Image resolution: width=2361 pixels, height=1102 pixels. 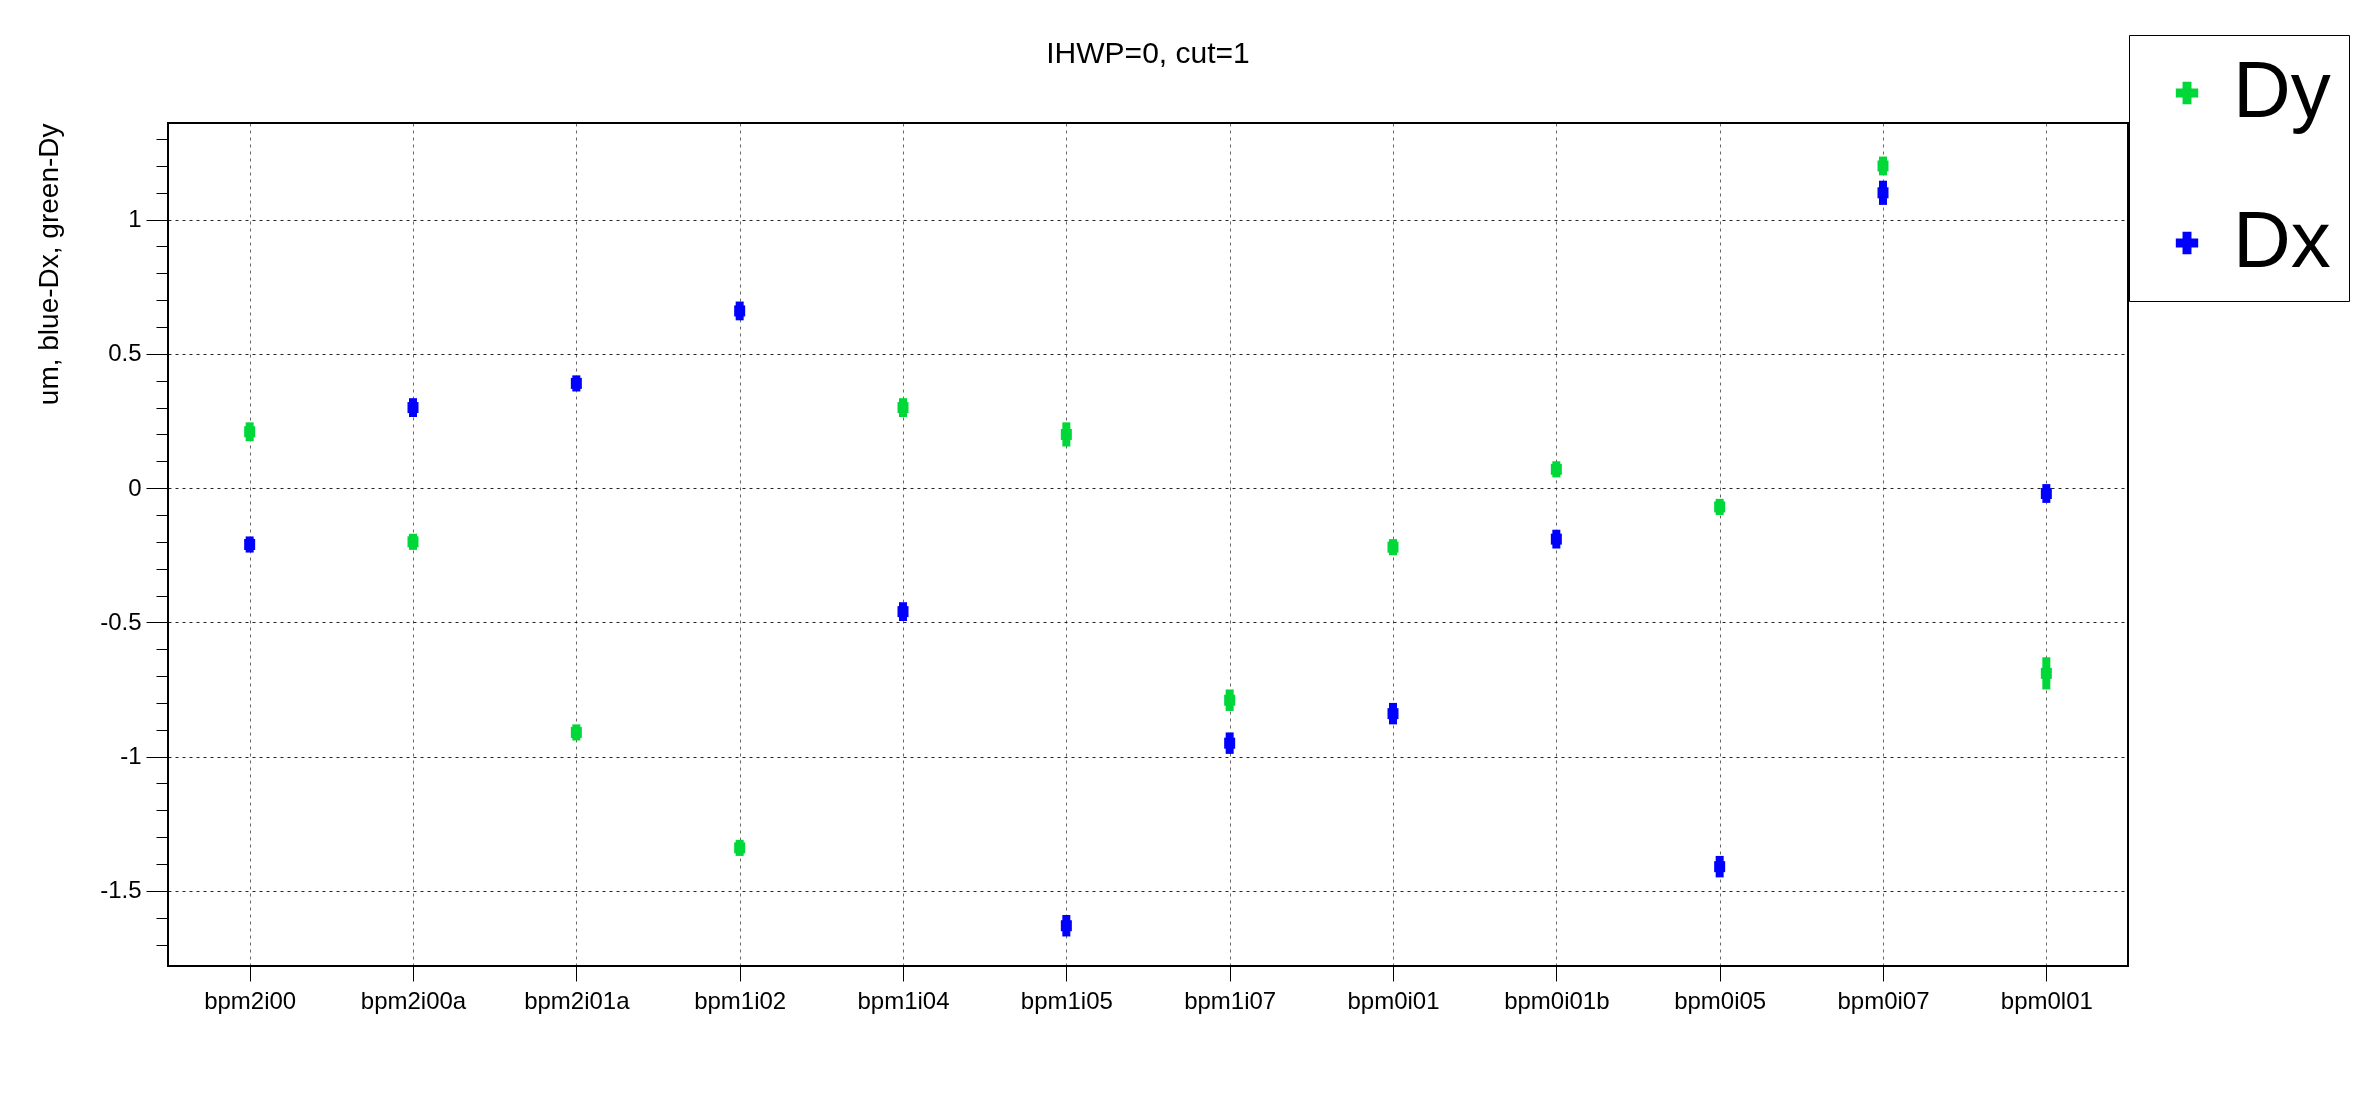 What do you see at coordinates (903, 1000) in the screenshot?
I see `x-tick-label: bpm1i04` at bounding box center [903, 1000].